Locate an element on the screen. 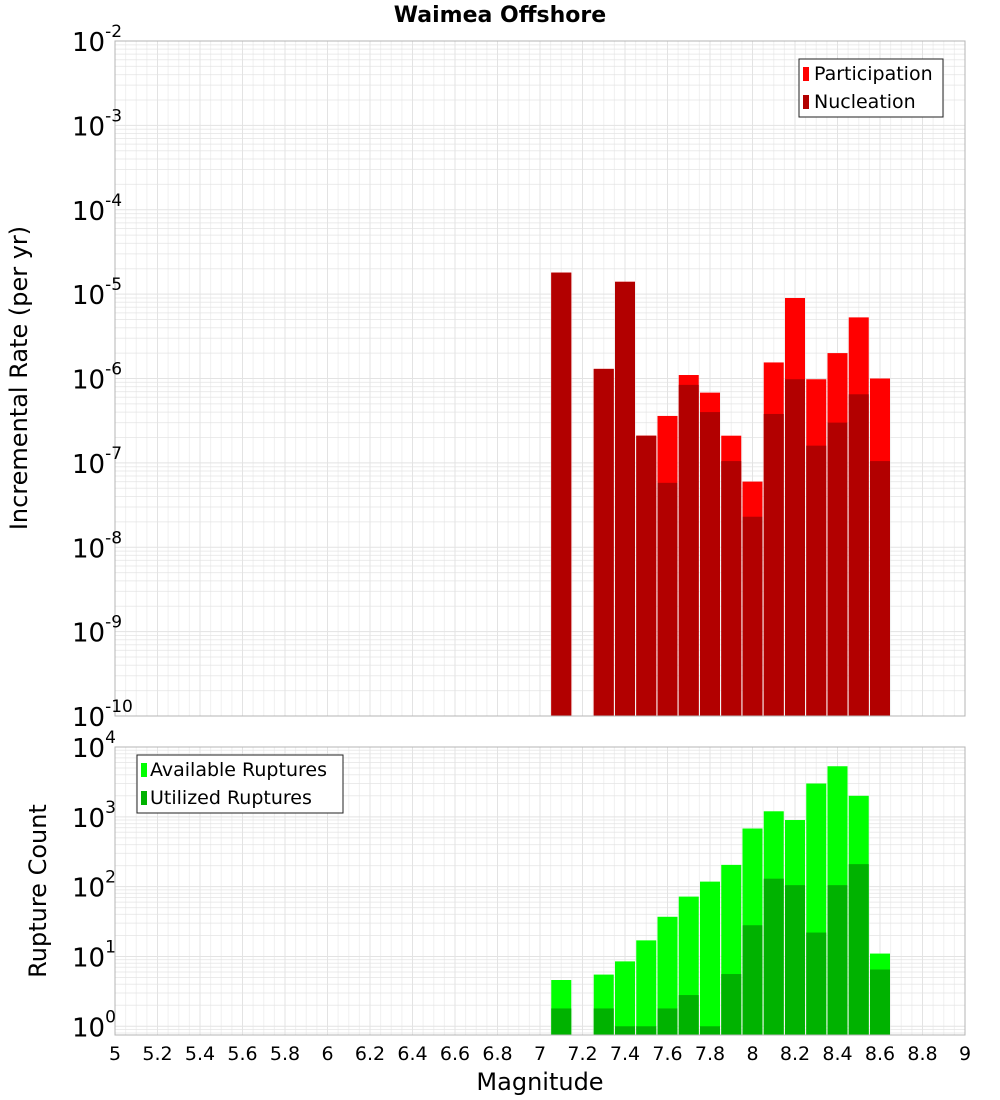  x-tick-label: 8.6 is located at coordinates (880, 1054).